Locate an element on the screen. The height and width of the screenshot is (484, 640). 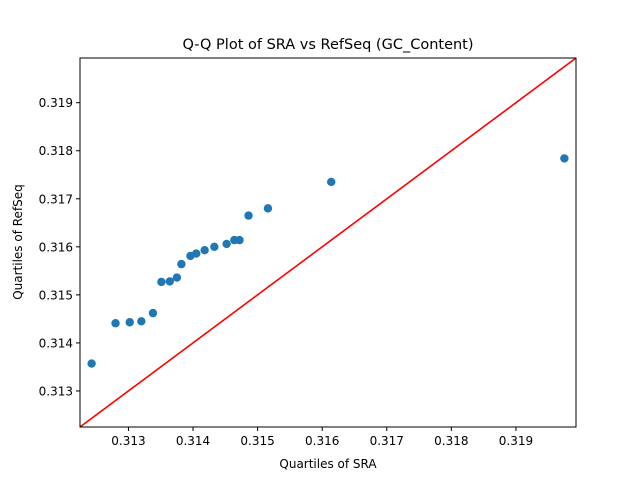
x-tick-label: 0.315 is located at coordinates (257, 441).